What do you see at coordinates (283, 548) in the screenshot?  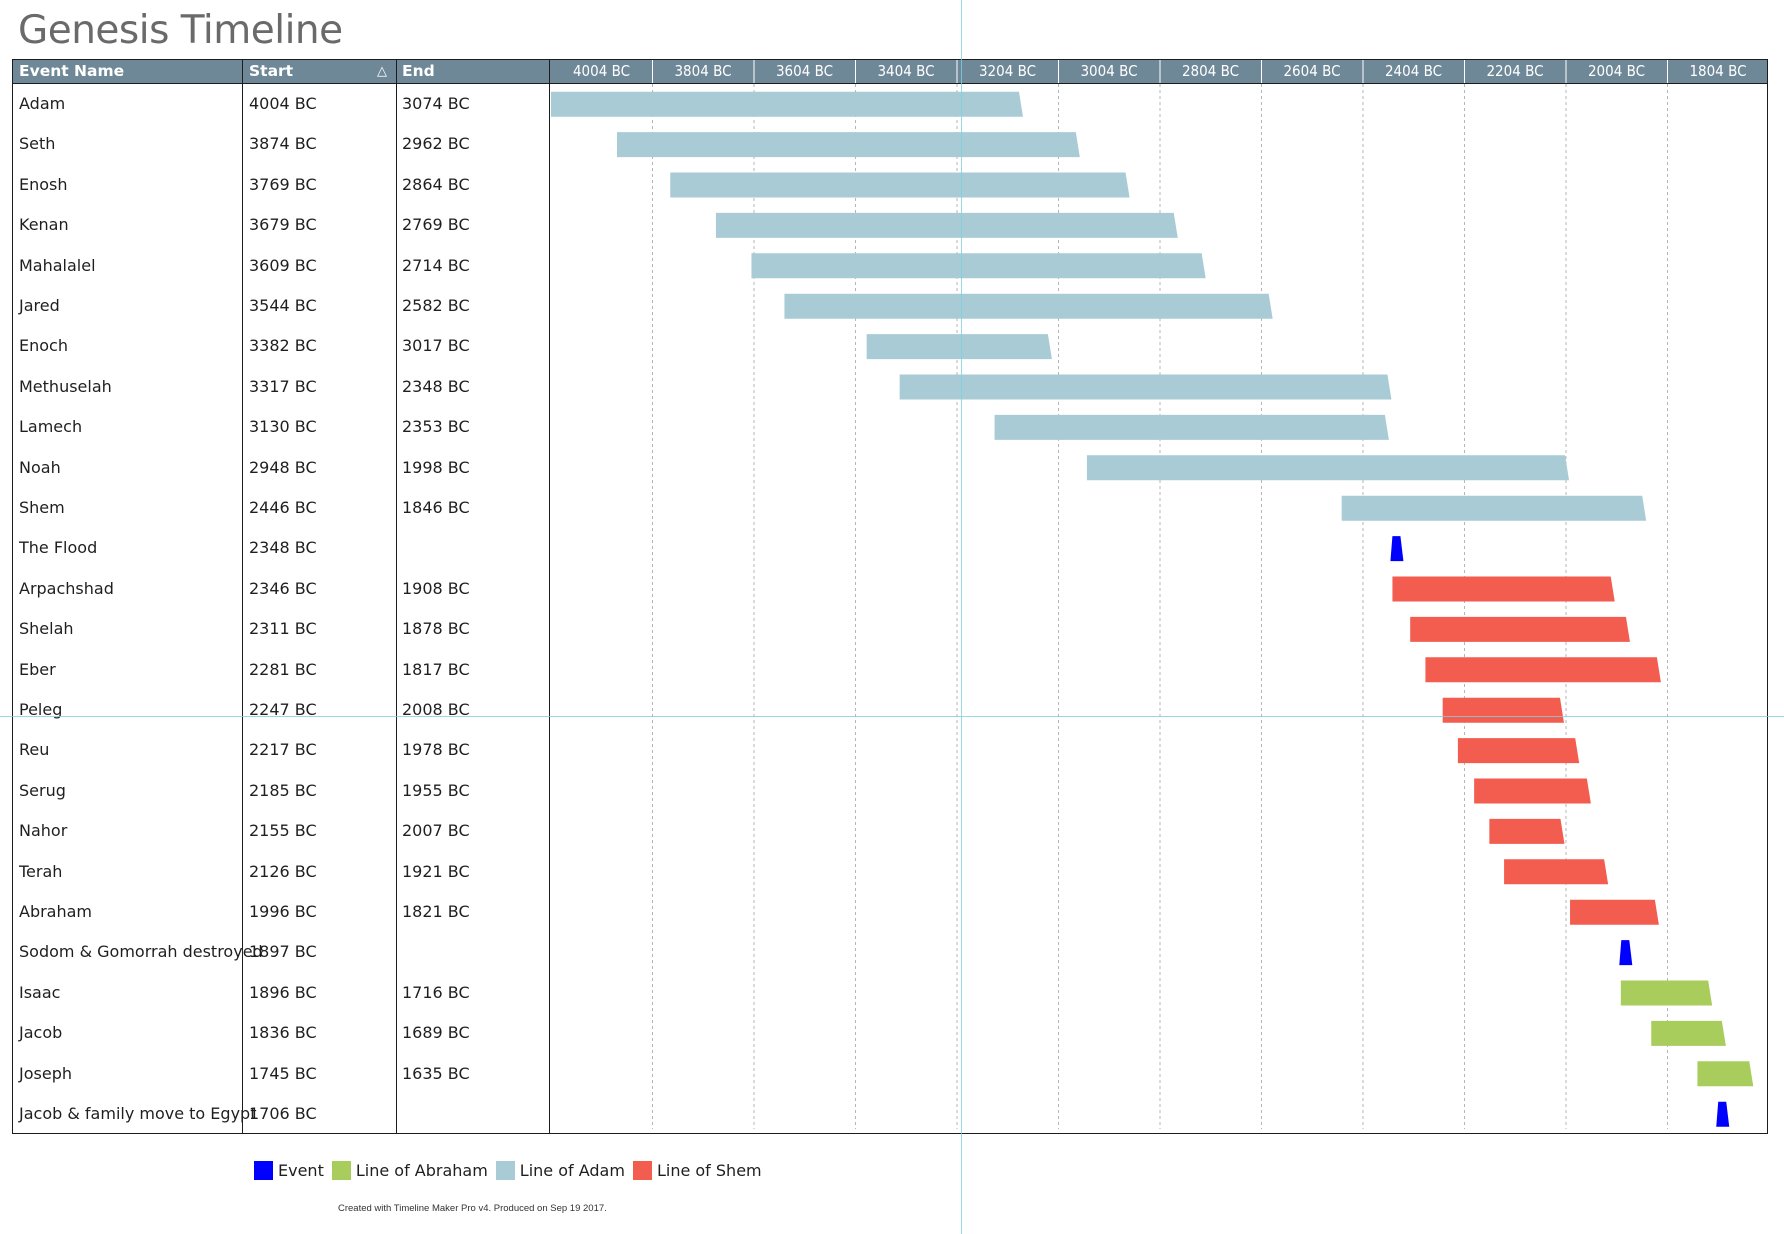 I see `start-date-cell: 2348 BC` at bounding box center [283, 548].